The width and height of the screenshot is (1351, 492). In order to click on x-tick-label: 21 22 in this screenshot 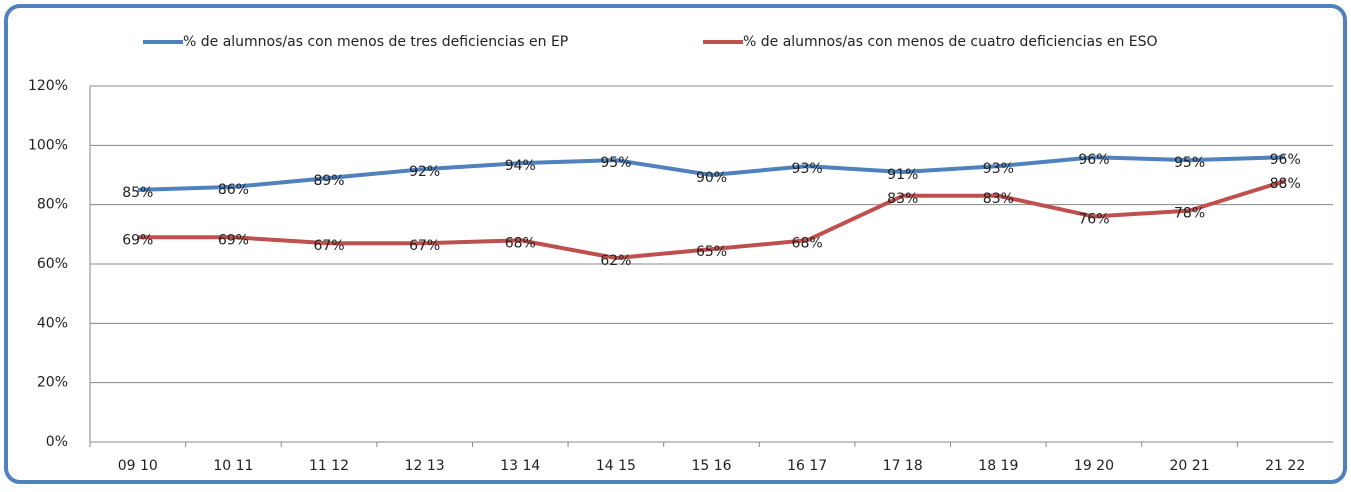, I will do `click(1285, 466)`.